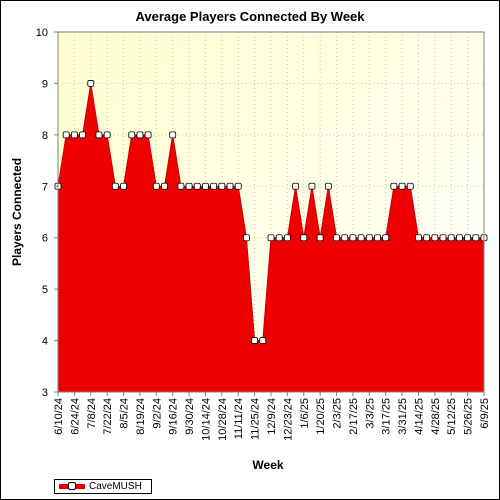 The image size is (500, 500). What do you see at coordinates (45, 290) in the screenshot?
I see `y-tick-label: 5` at bounding box center [45, 290].